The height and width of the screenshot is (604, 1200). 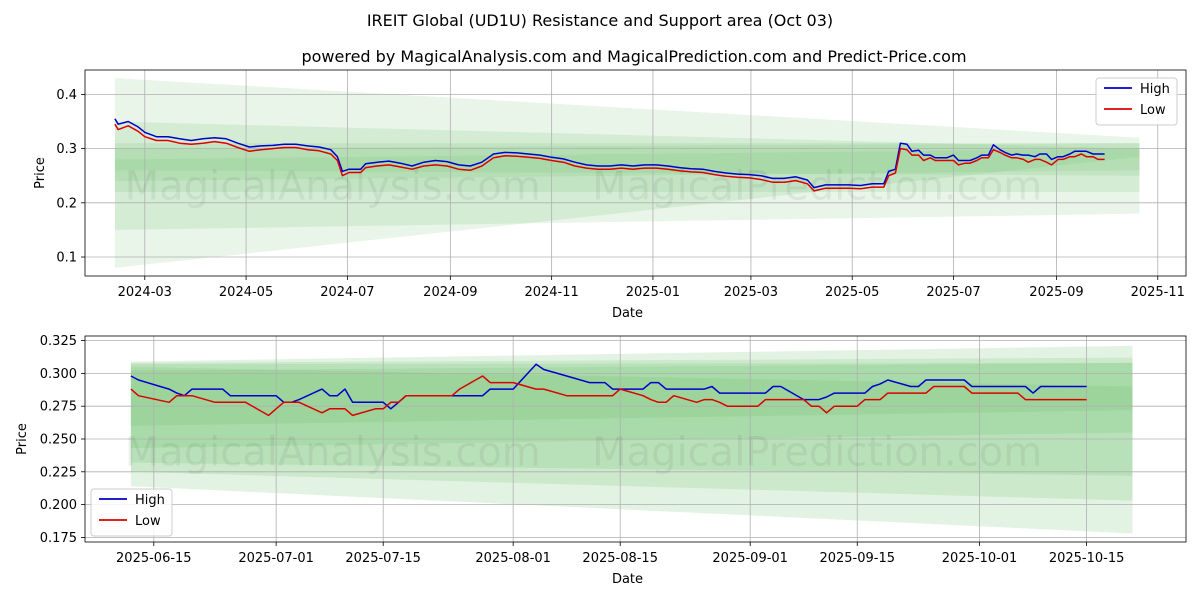 I want to click on x-tick-label: 2024-11, so click(x=551, y=292).